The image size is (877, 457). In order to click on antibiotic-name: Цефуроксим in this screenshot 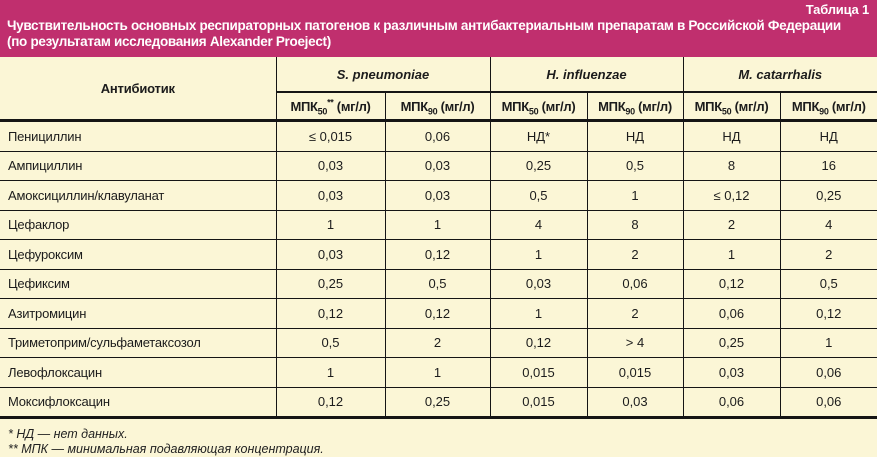, I will do `click(138, 254)`.